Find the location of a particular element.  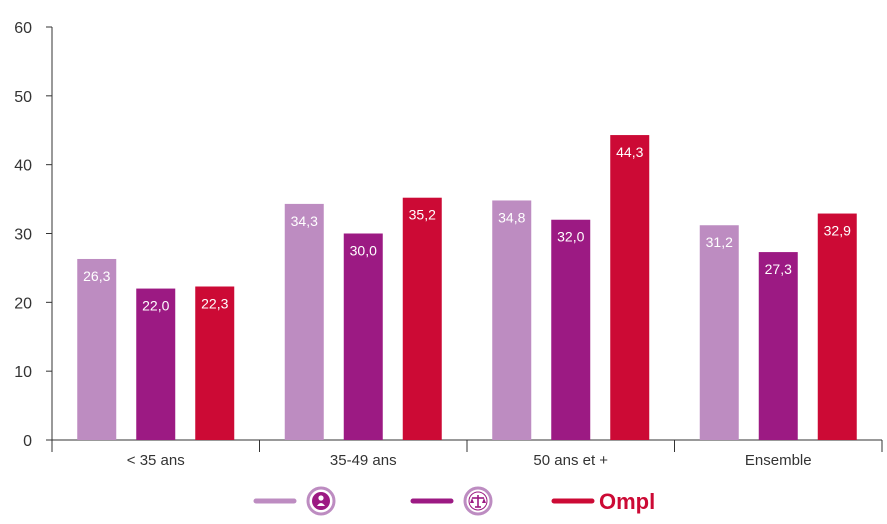

person-badge-icon is located at coordinates (321, 501).